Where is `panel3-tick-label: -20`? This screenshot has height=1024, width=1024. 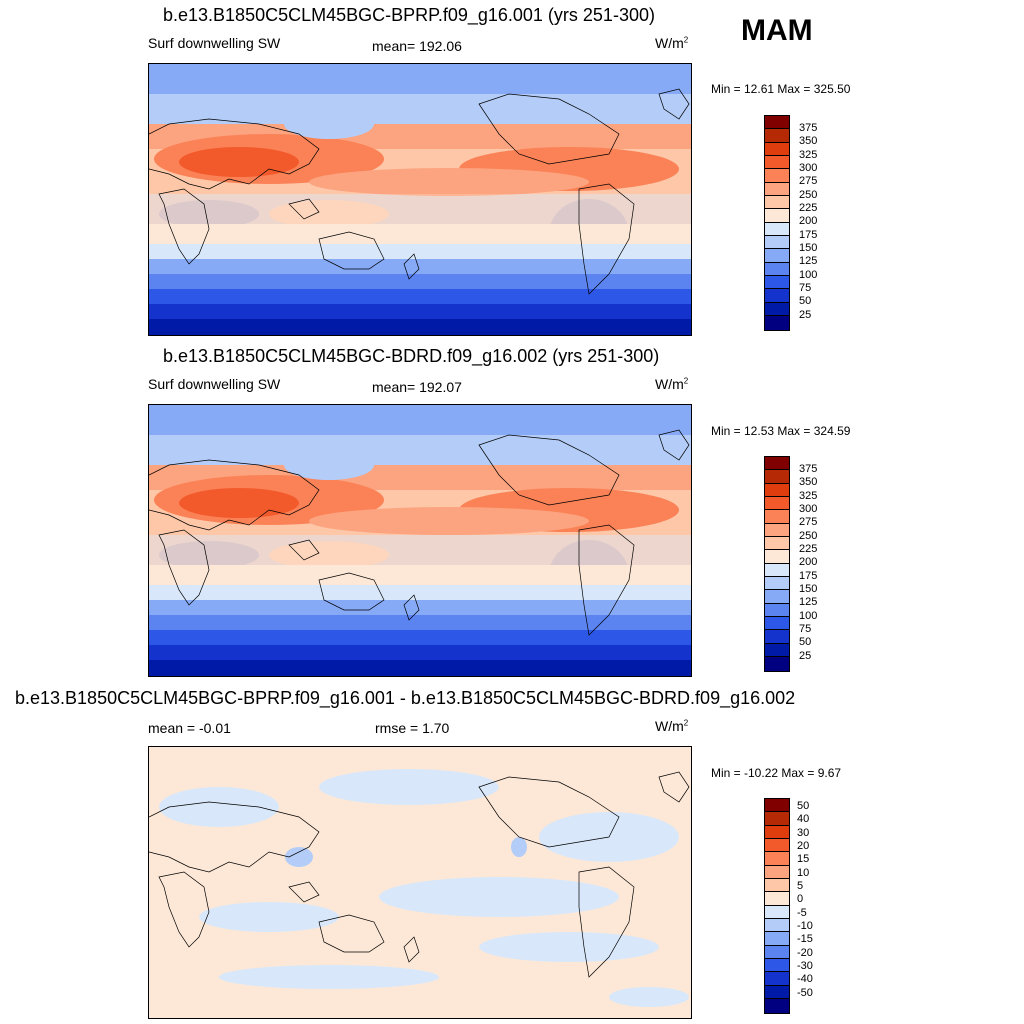
panel3-tick-label: -20 is located at coordinates (805, 953).